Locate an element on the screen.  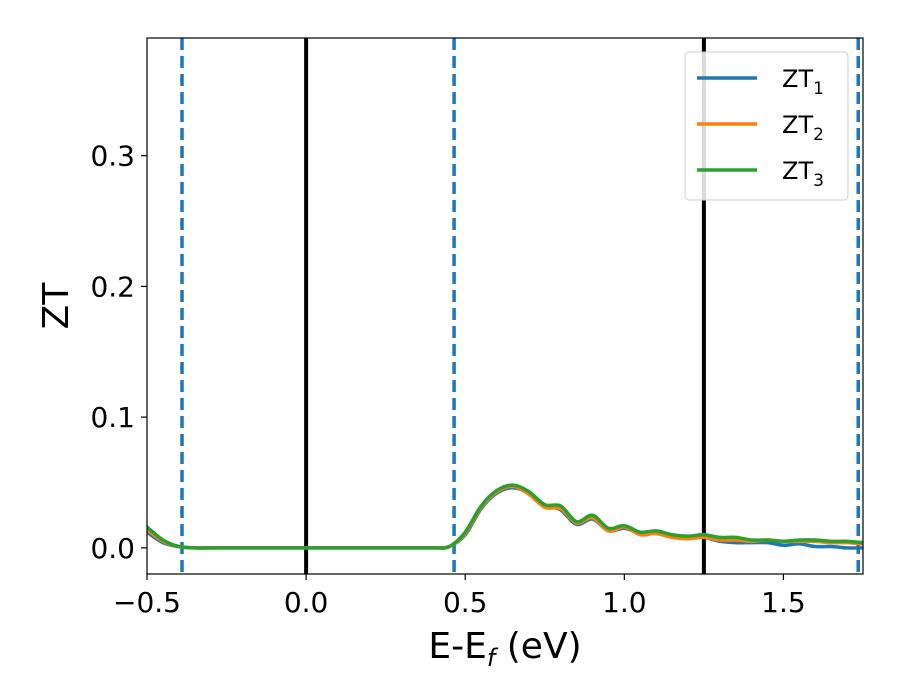
x-tick-label: 0.0 is located at coordinates (306, 602).